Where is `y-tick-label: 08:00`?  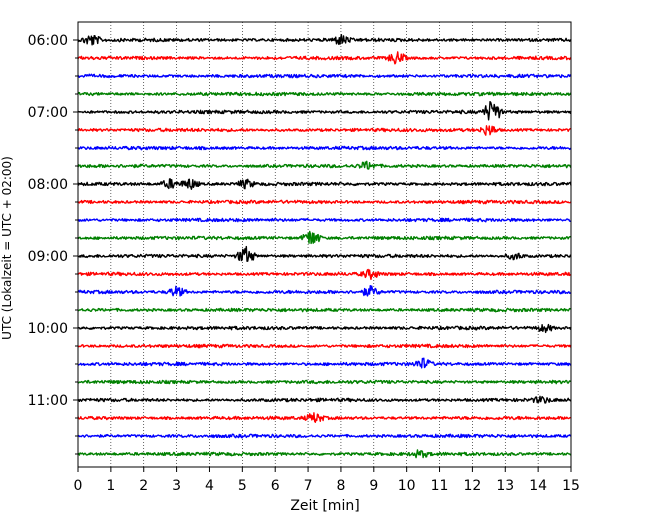 y-tick-label: 08:00 is located at coordinates (48, 185).